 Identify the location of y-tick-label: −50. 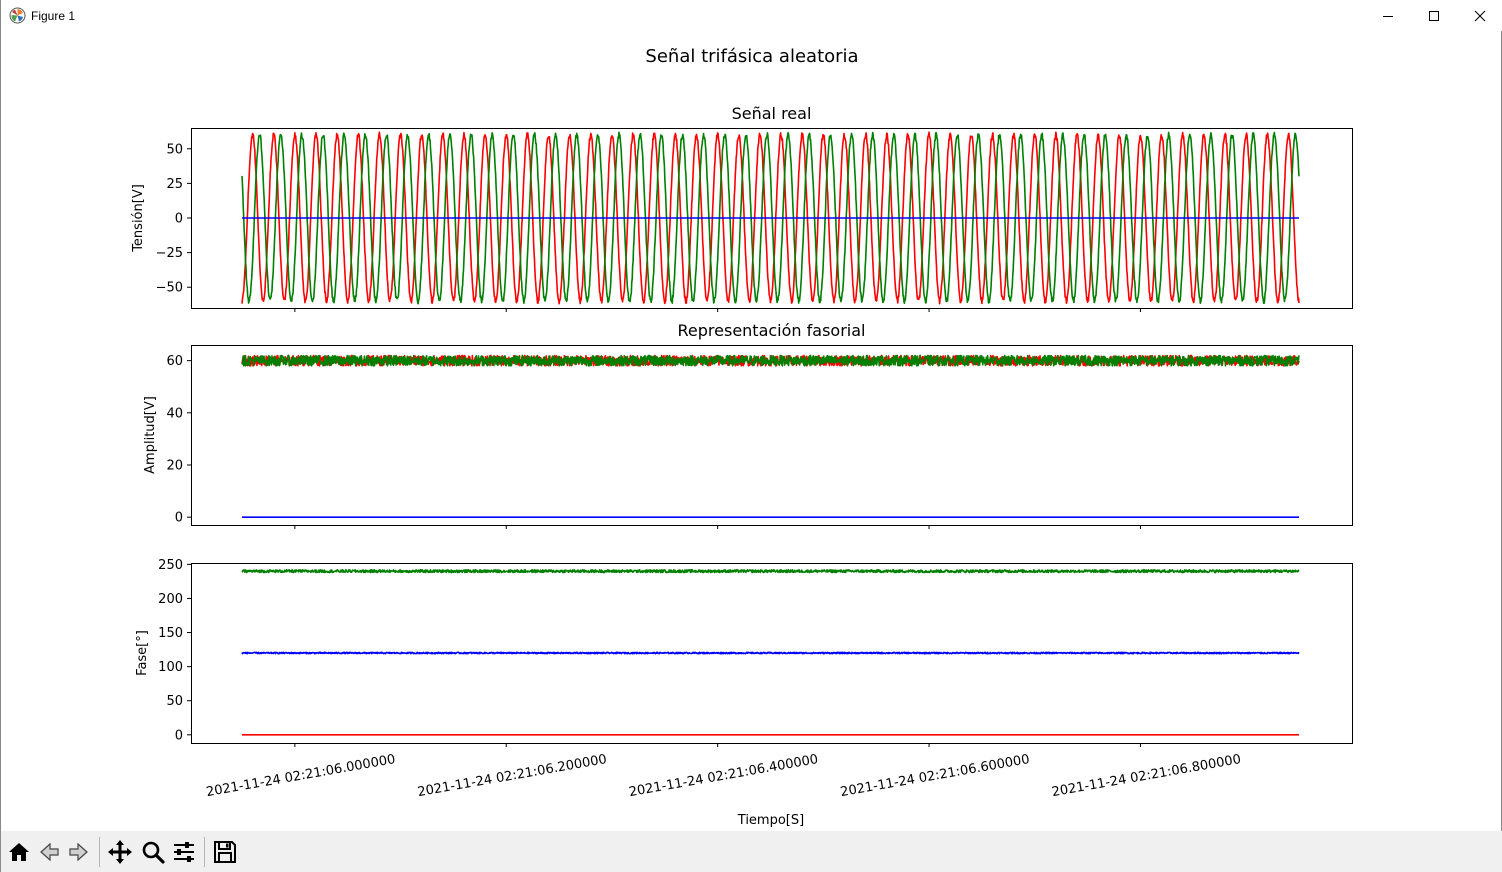
(169, 288).